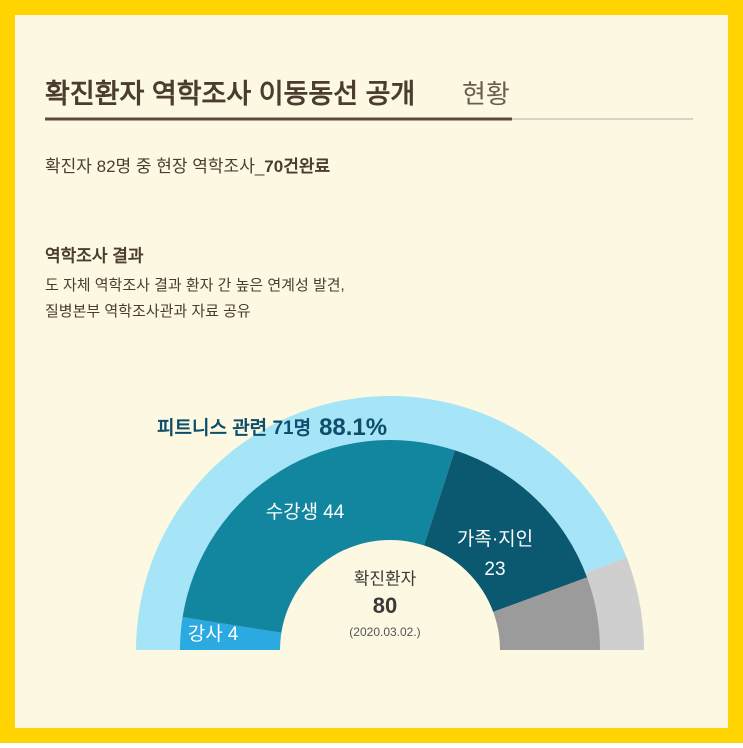 This screenshot has width=743, height=748. Describe the element at coordinates (297, 166) in the screenshot. I see `summary-highlight: 70건완료` at that location.